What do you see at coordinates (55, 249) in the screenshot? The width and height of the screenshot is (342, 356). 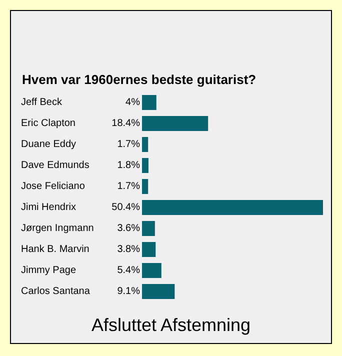 I see `y-tick-label: Hank B. Marvin` at bounding box center [55, 249].